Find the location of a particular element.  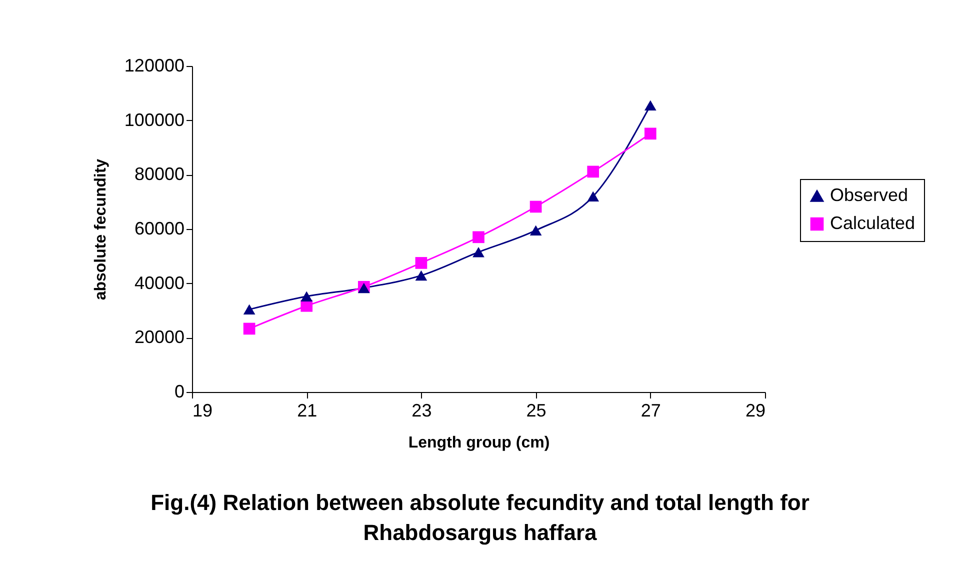

y-tick-label: 40000 is located at coordinates (159, 282).